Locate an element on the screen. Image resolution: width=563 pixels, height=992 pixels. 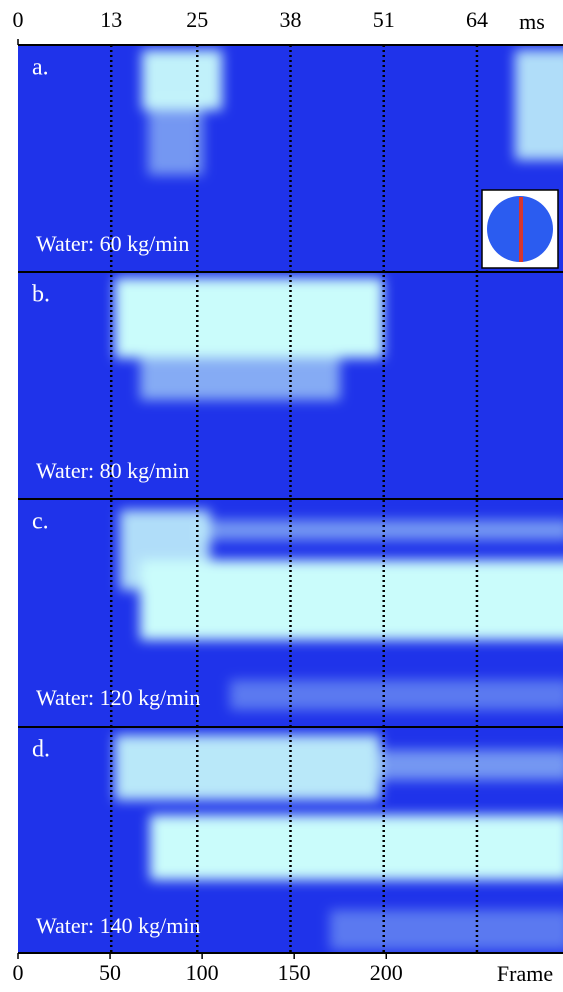
bottom-tick-label: 100 is located at coordinates (202, 972).